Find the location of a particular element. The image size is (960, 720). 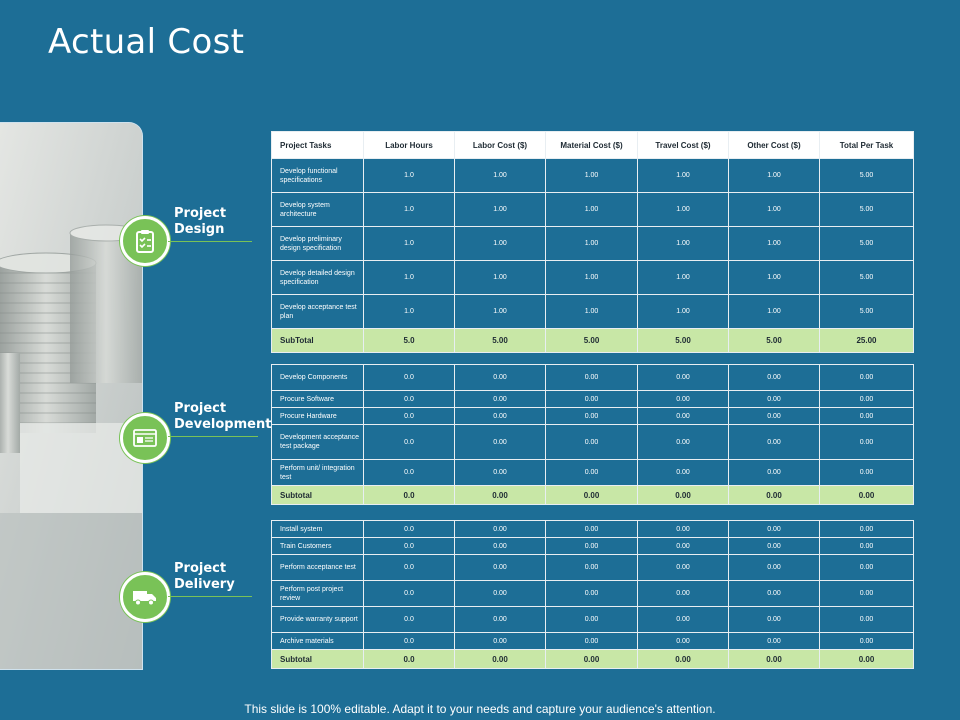

task-cell: Develop Components is located at coordinates (317, 377).